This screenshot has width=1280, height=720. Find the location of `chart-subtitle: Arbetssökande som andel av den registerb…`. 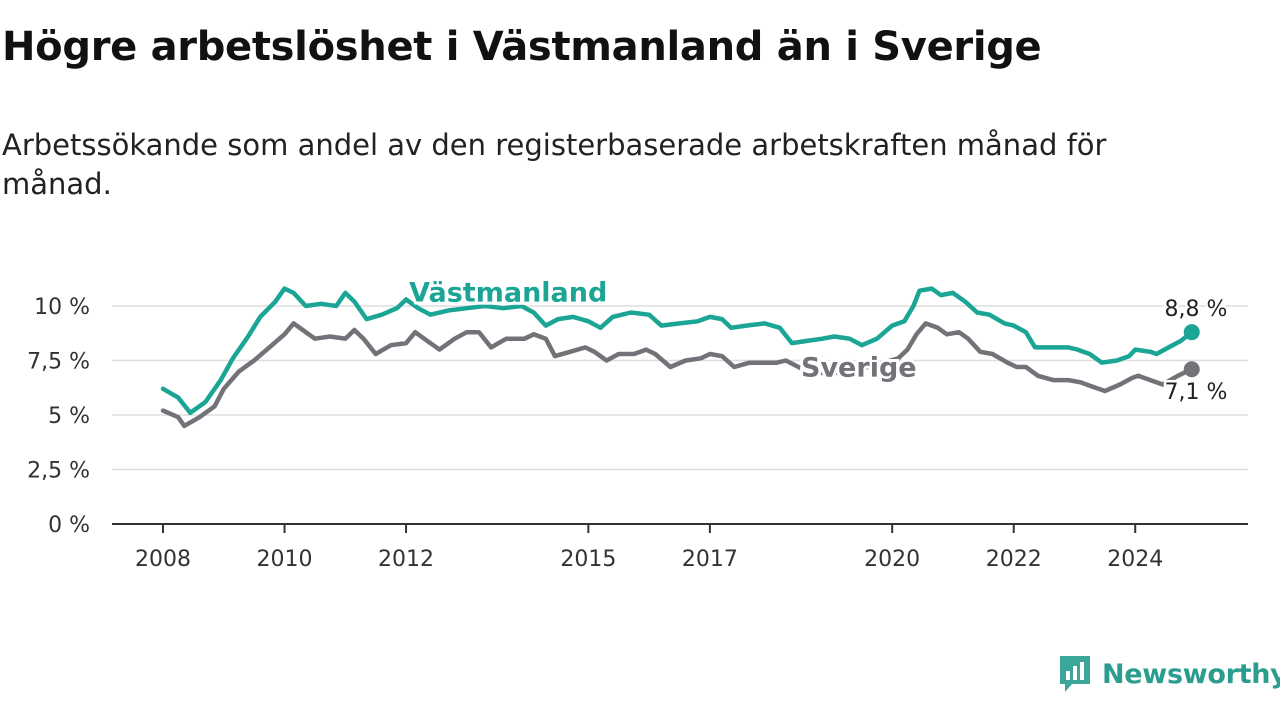

chart-subtitle: Arbetssökande som andel av den registerb… is located at coordinates (554, 164).